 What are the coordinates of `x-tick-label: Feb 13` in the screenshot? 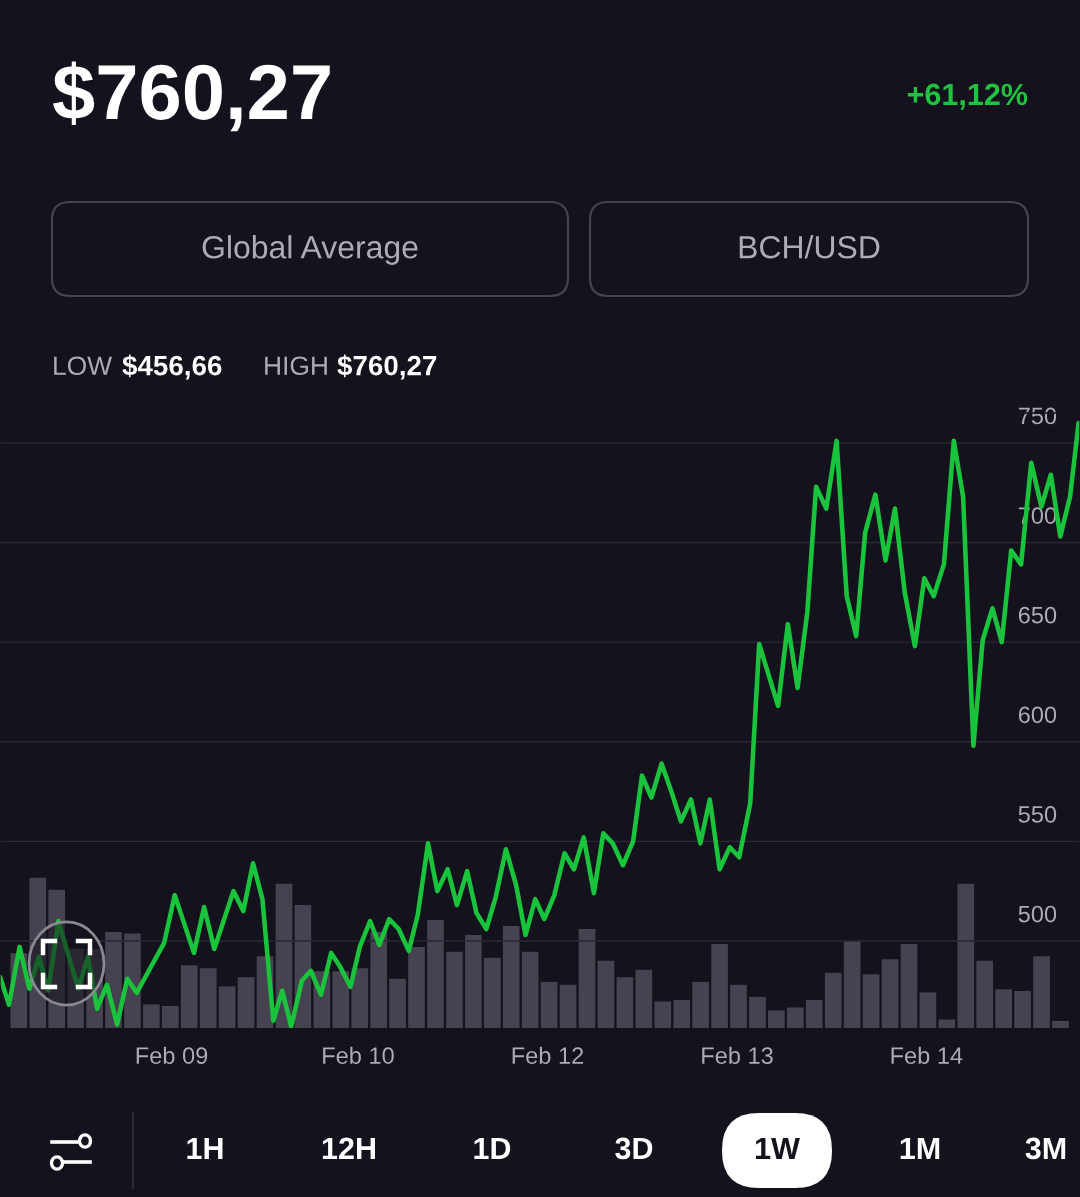 It's located at (737, 1055).